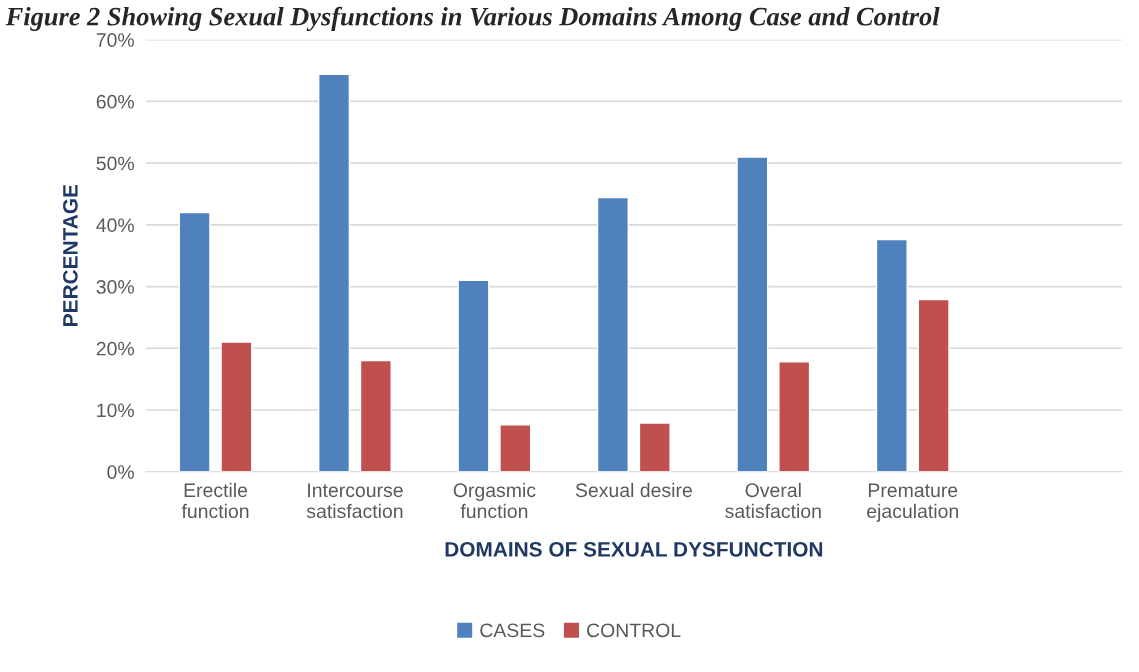 This screenshot has height=672, width=1139. What do you see at coordinates (115, 410) in the screenshot?
I see `y-tick-label: 10%` at bounding box center [115, 410].